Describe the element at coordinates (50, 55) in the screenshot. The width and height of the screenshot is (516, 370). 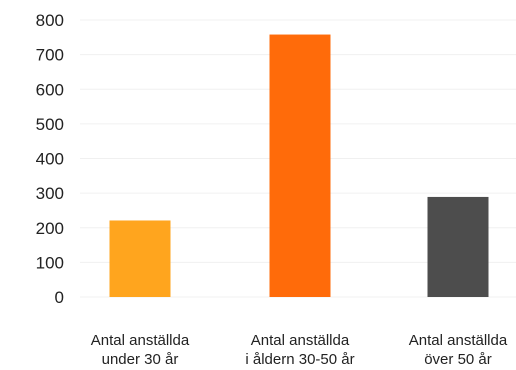
I see `y-tick-label: 700` at that location.